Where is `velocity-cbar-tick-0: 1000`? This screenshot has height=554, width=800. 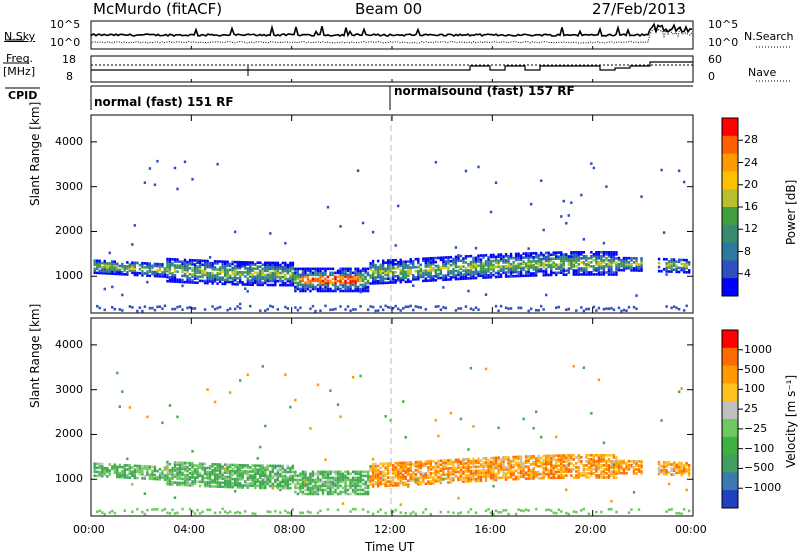
velocity-cbar-tick-0: 1000 is located at coordinates (758, 349).